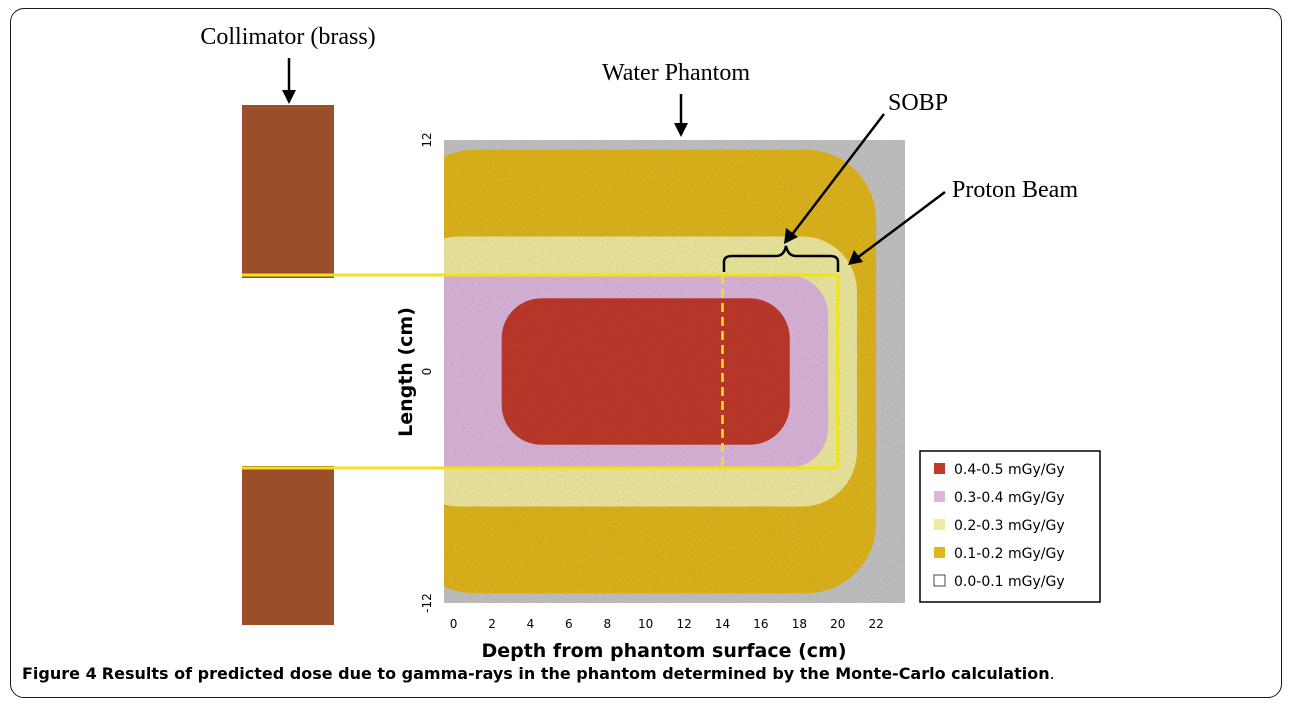 This screenshot has width=1292, height=706. Describe the element at coordinates (834, 178) in the screenshot. I see `sobp-arrow` at that location.